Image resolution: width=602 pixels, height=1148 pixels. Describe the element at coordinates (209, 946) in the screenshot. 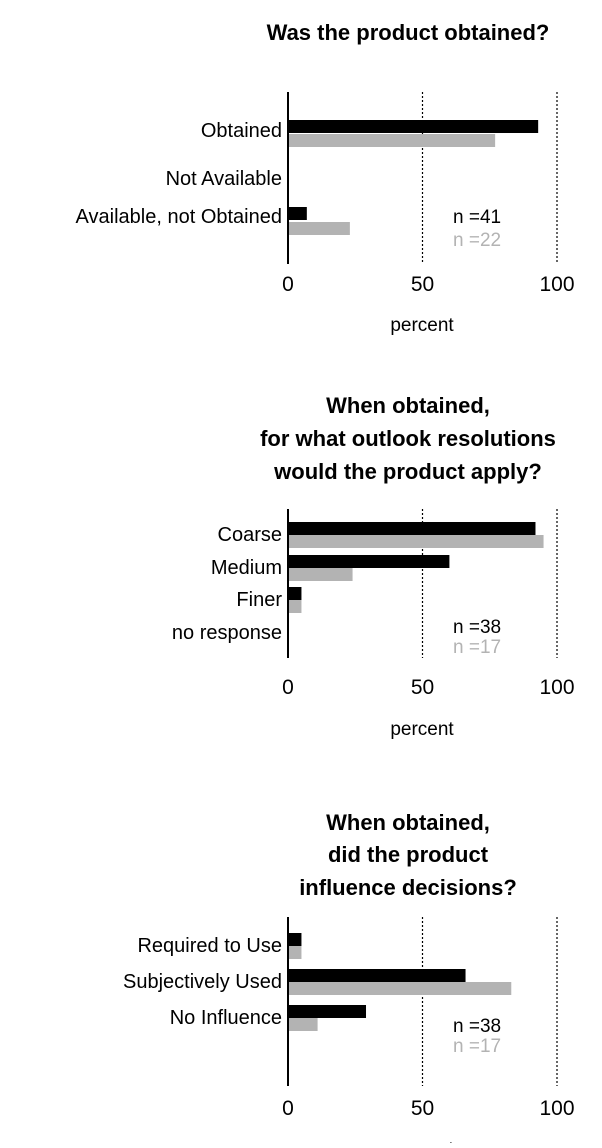

I see `category-label: Required to Use` at that location.